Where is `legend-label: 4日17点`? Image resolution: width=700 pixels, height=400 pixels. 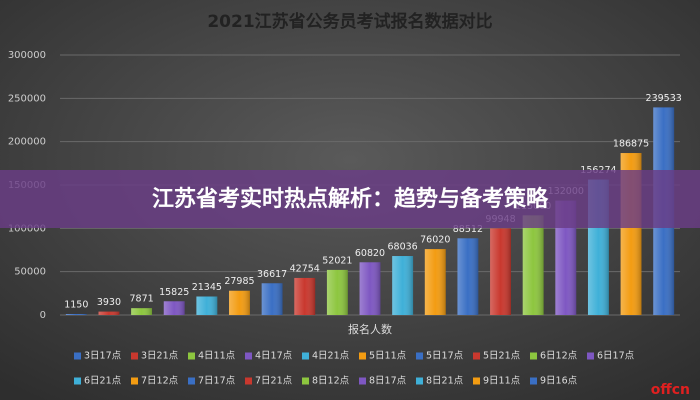 legend-label: 4日17点 is located at coordinates (274, 356).